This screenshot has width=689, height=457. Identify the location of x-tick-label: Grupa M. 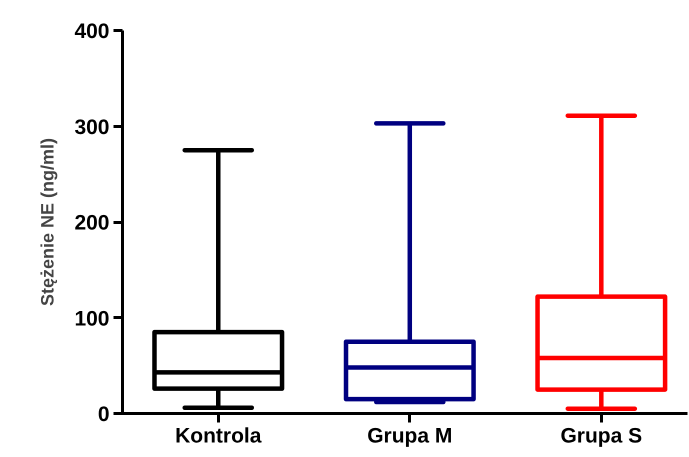
(409, 436).